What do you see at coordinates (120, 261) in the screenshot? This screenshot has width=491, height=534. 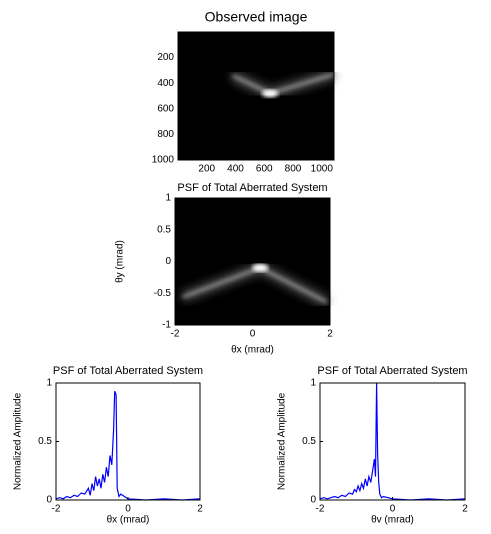 I see `y-axis-label: θy (mrad)` at bounding box center [120, 261].